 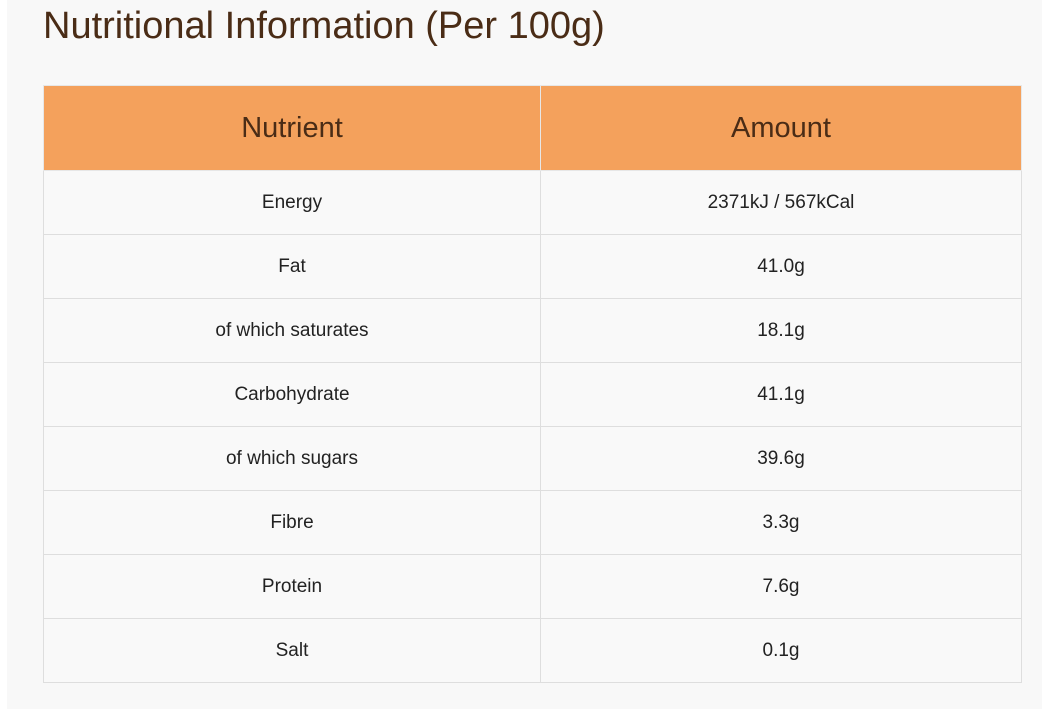 What do you see at coordinates (292, 650) in the screenshot?
I see `nutrient-cell: Salt` at bounding box center [292, 650].